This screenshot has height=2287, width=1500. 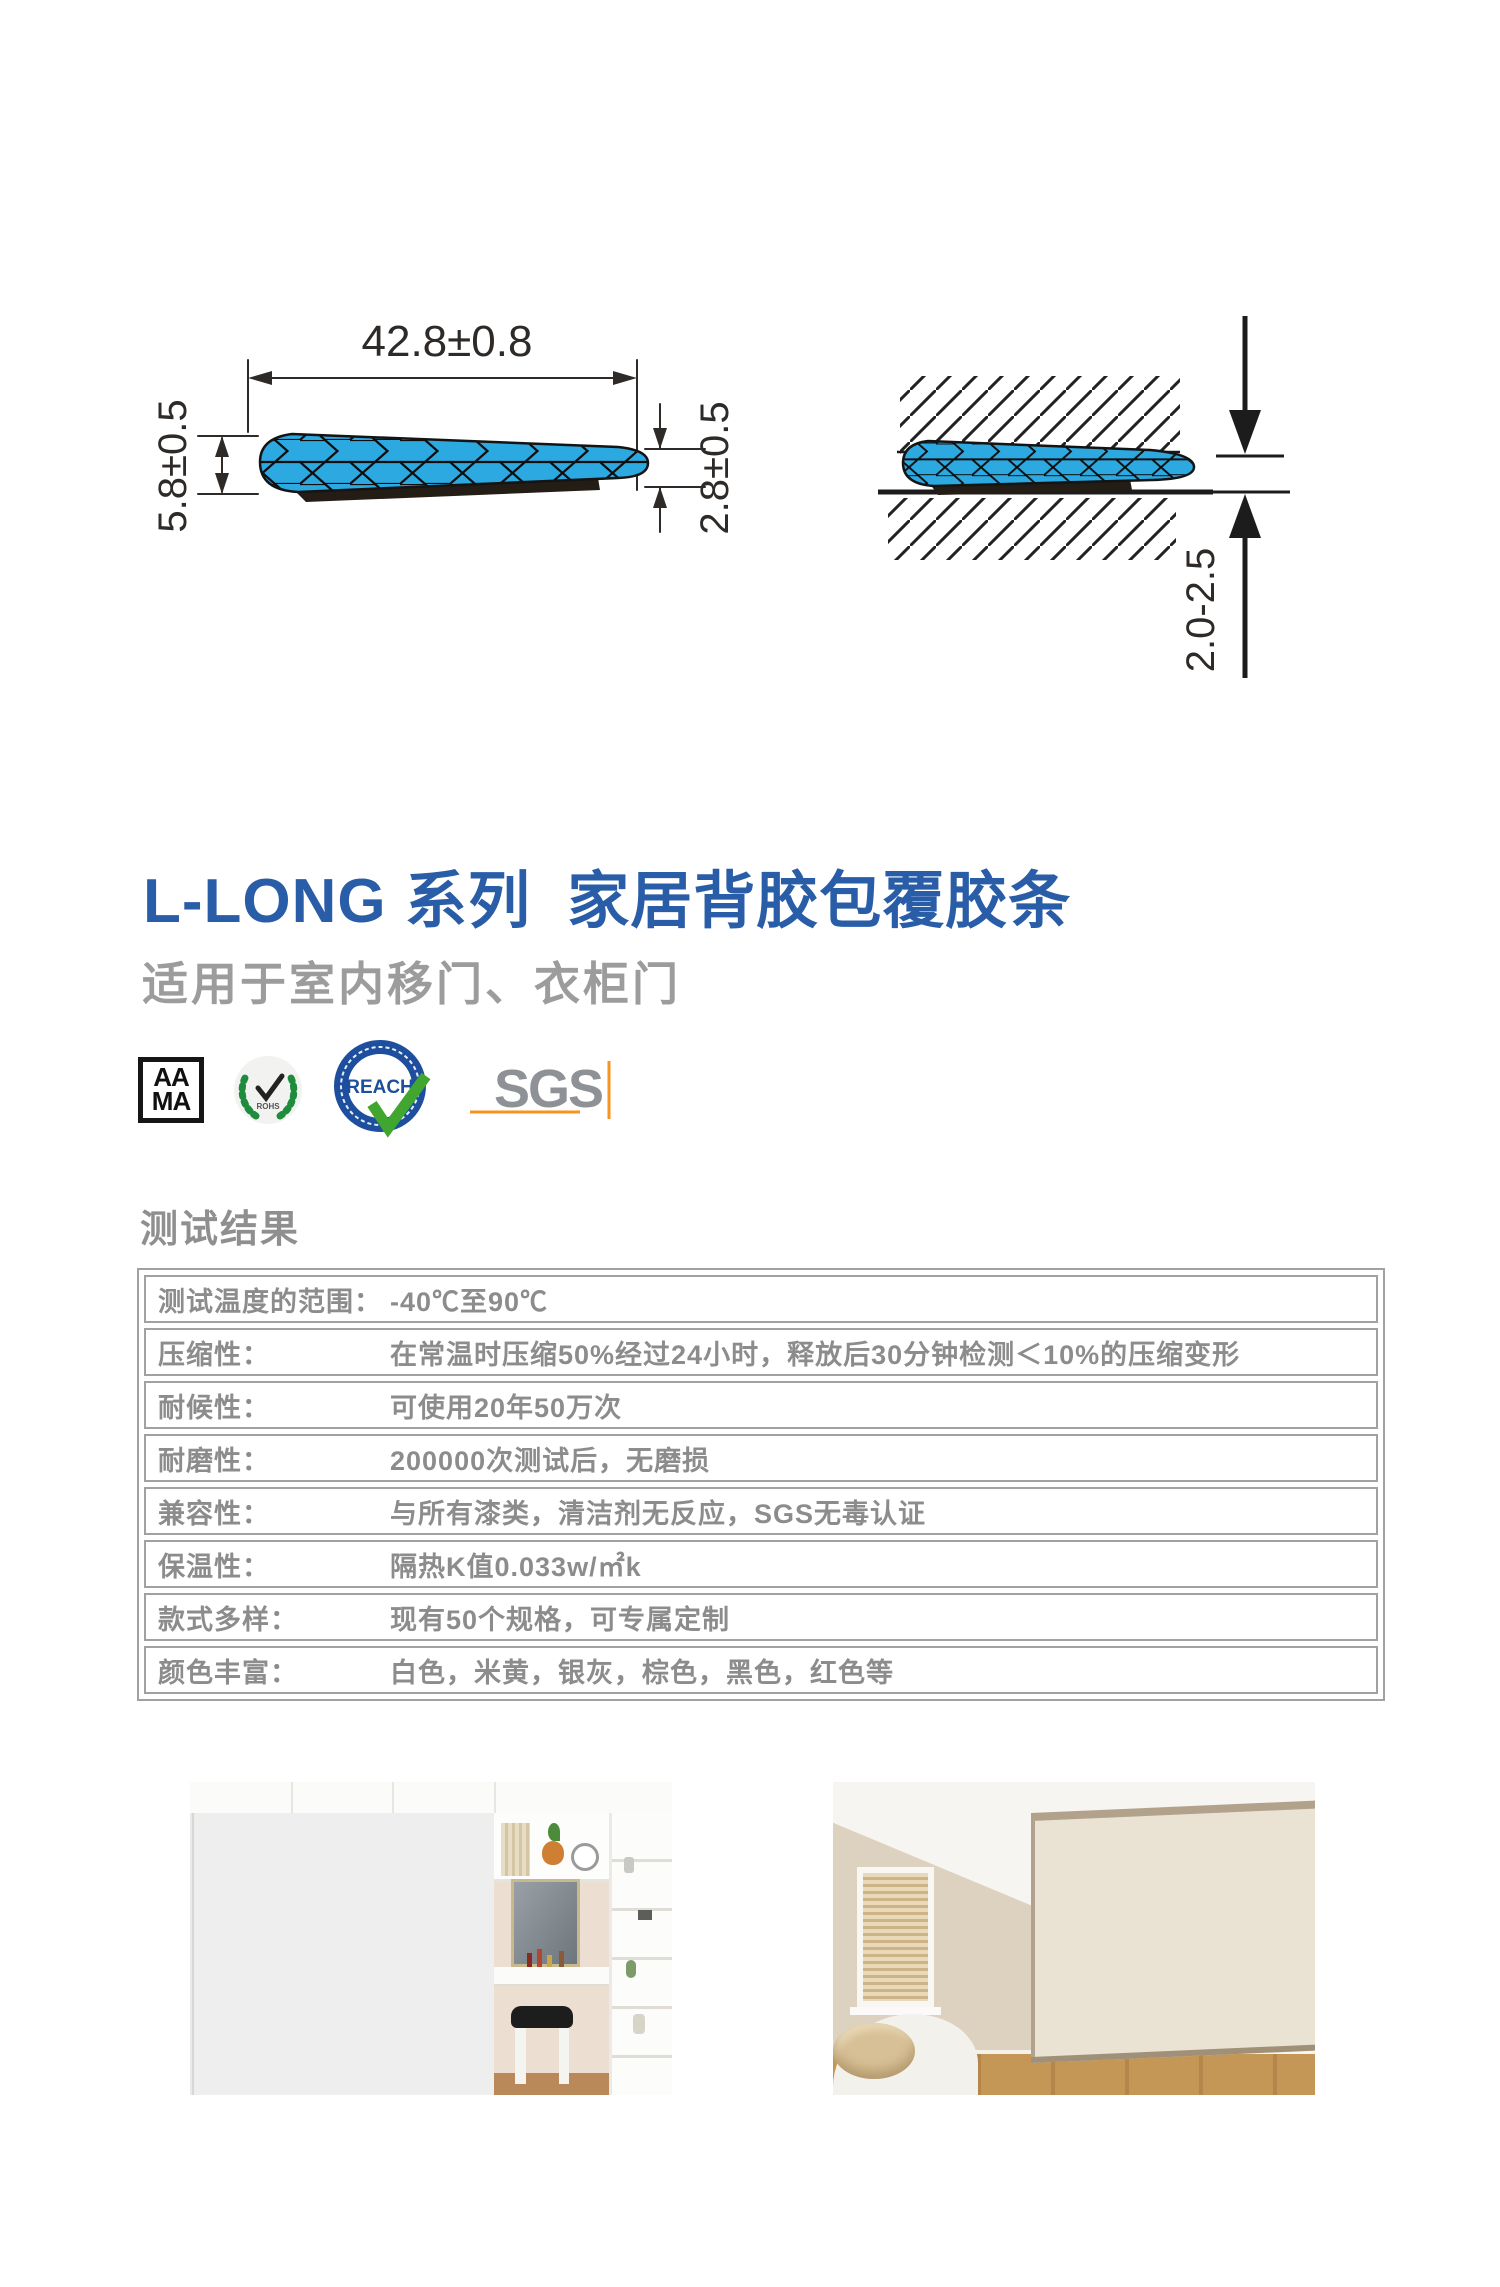 What do you see at coordinates (761, 1458) in the screenshot?
I see `table-row: 耐磨性： 200000次测试后，无磨损` at bounding box center [761, 1458].